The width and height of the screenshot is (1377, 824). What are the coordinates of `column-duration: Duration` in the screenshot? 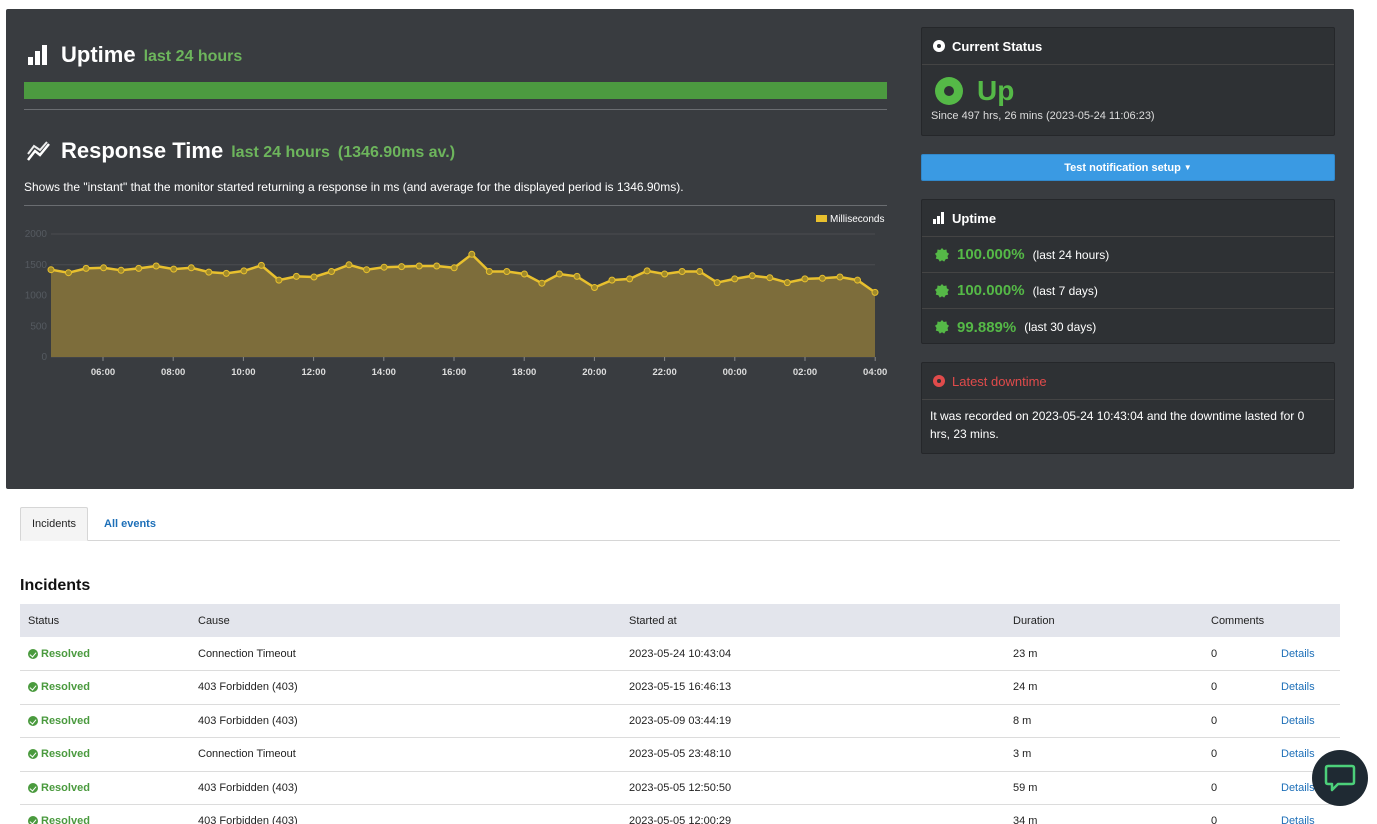 It's located at (1104, 620).